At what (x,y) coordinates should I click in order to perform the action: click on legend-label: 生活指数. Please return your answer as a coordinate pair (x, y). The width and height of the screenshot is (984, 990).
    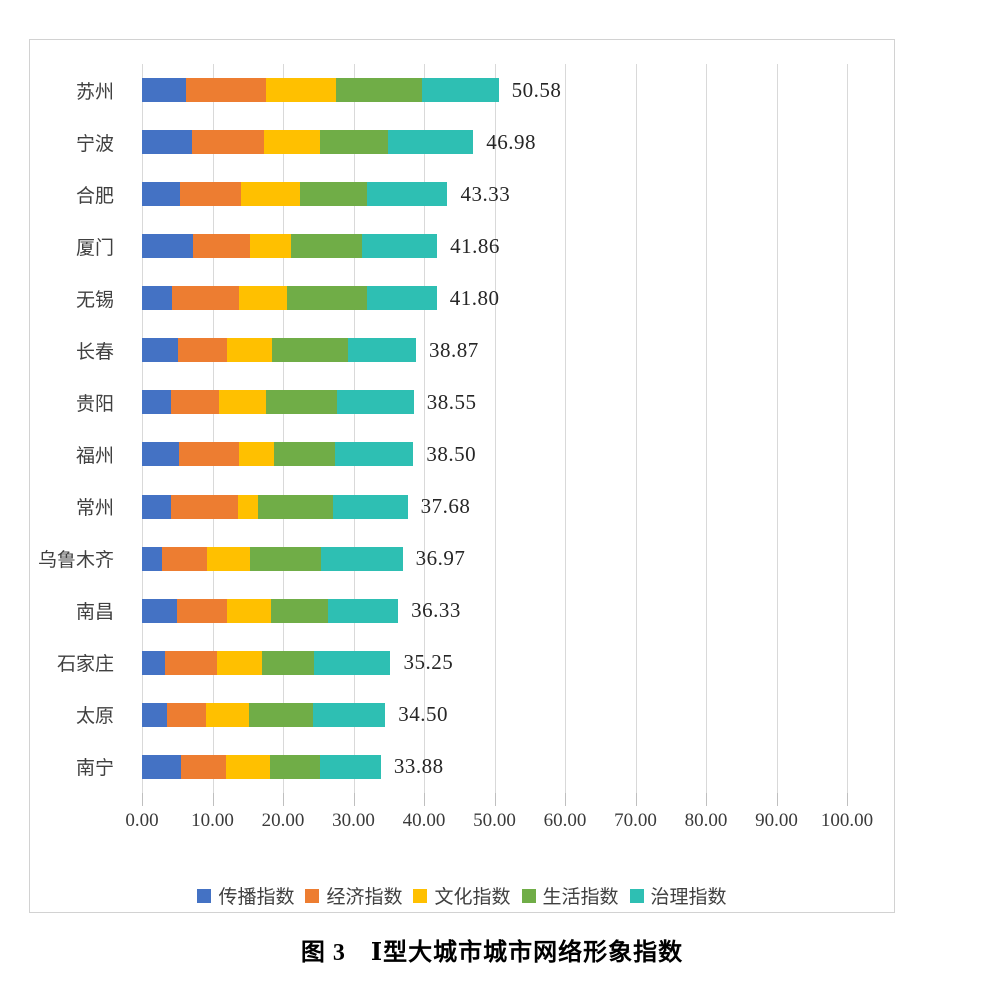
    Looking at the image, I should click on (580, 897).